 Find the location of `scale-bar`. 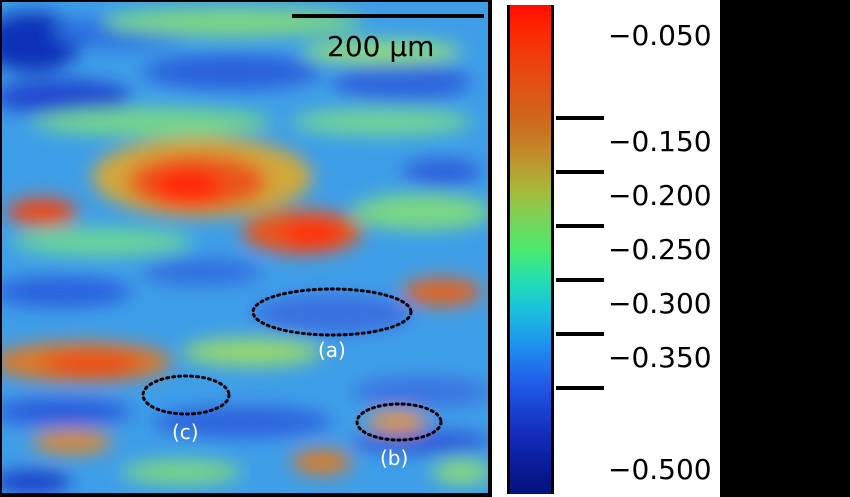

scale-bar is located at coordinates (388, 16).